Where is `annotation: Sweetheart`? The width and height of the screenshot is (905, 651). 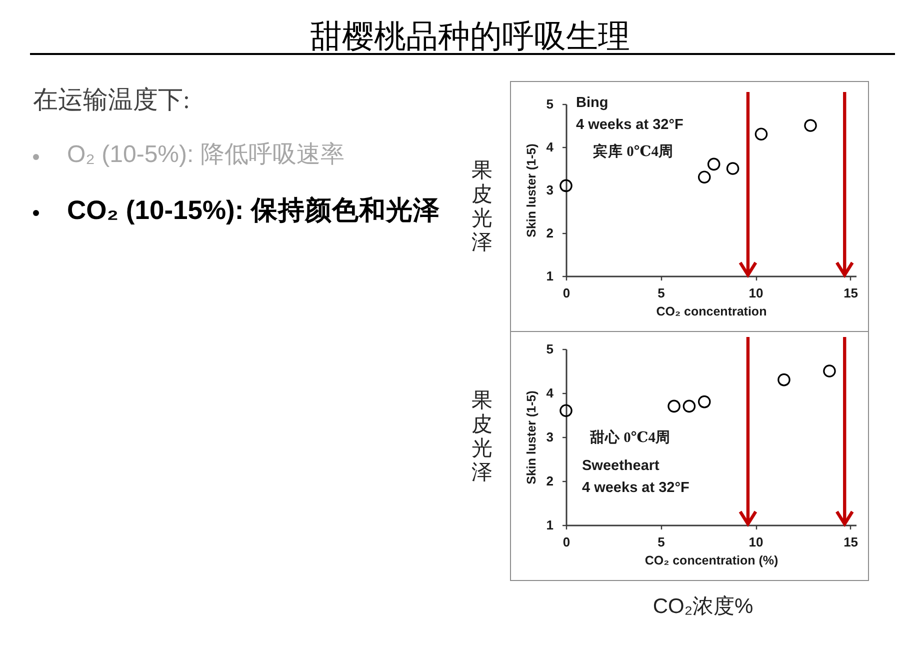 annotation: Sweetheart is located at coordinates (621, 466).